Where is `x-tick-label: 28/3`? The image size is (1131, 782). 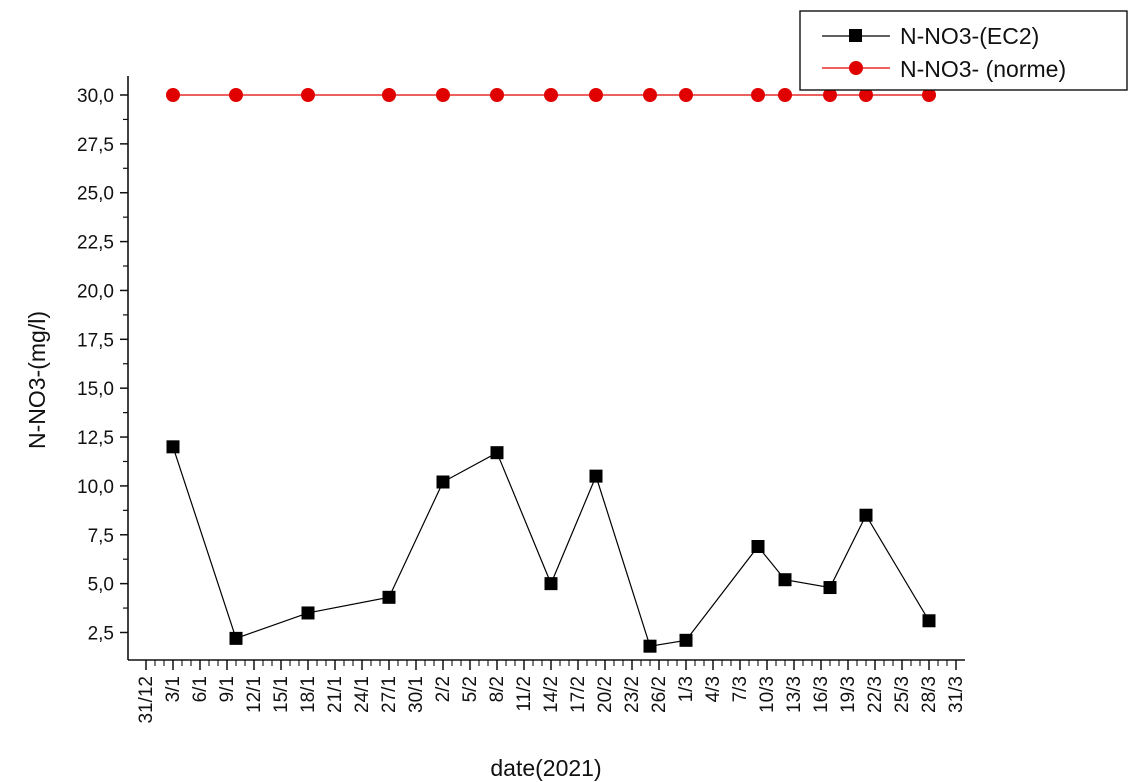 x-tick-label: 28/3 is located at coordinates (929, 694).